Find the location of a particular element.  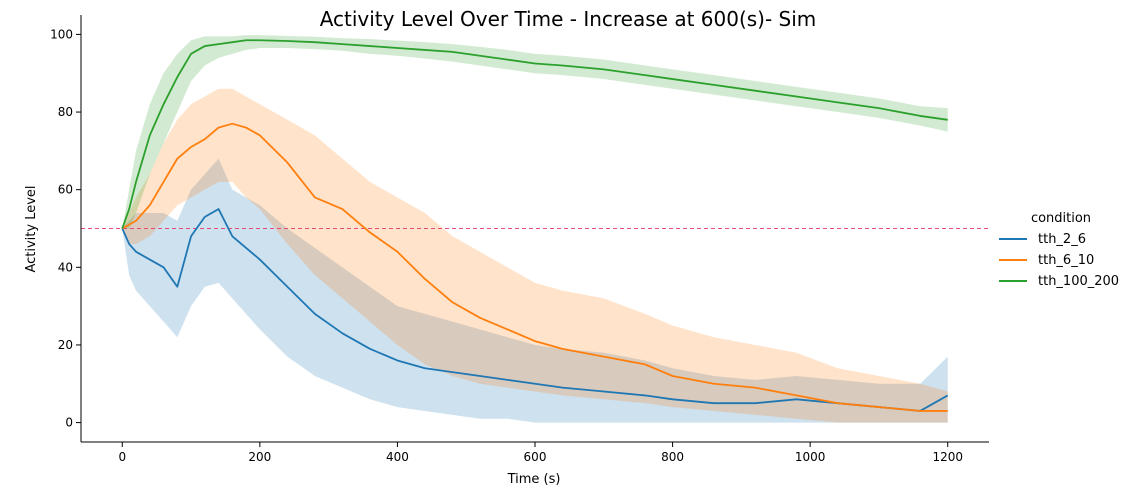

legend-label-tth_6_10: tth_6_10 is located at coordinates (1066, 260).